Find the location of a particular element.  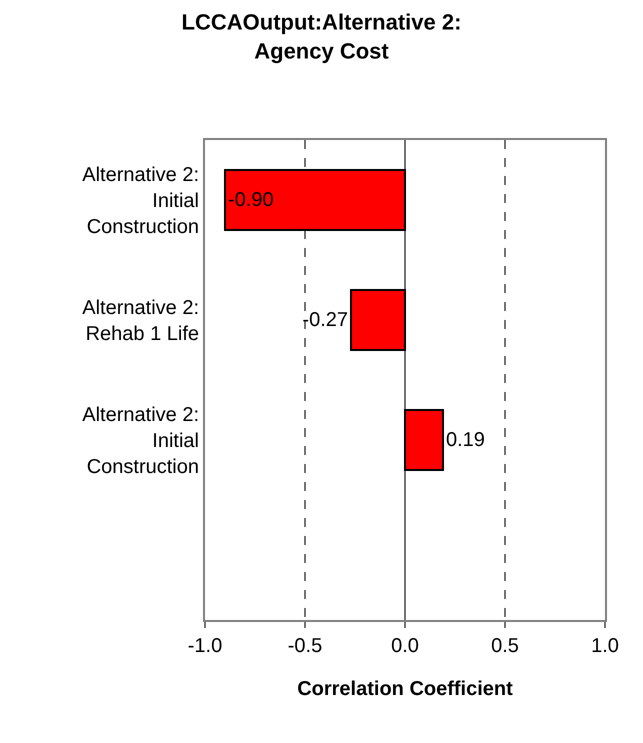

chart-title: LCCAOutput:Alternative 2: Agency Cost is located at coordinates (322, 37).